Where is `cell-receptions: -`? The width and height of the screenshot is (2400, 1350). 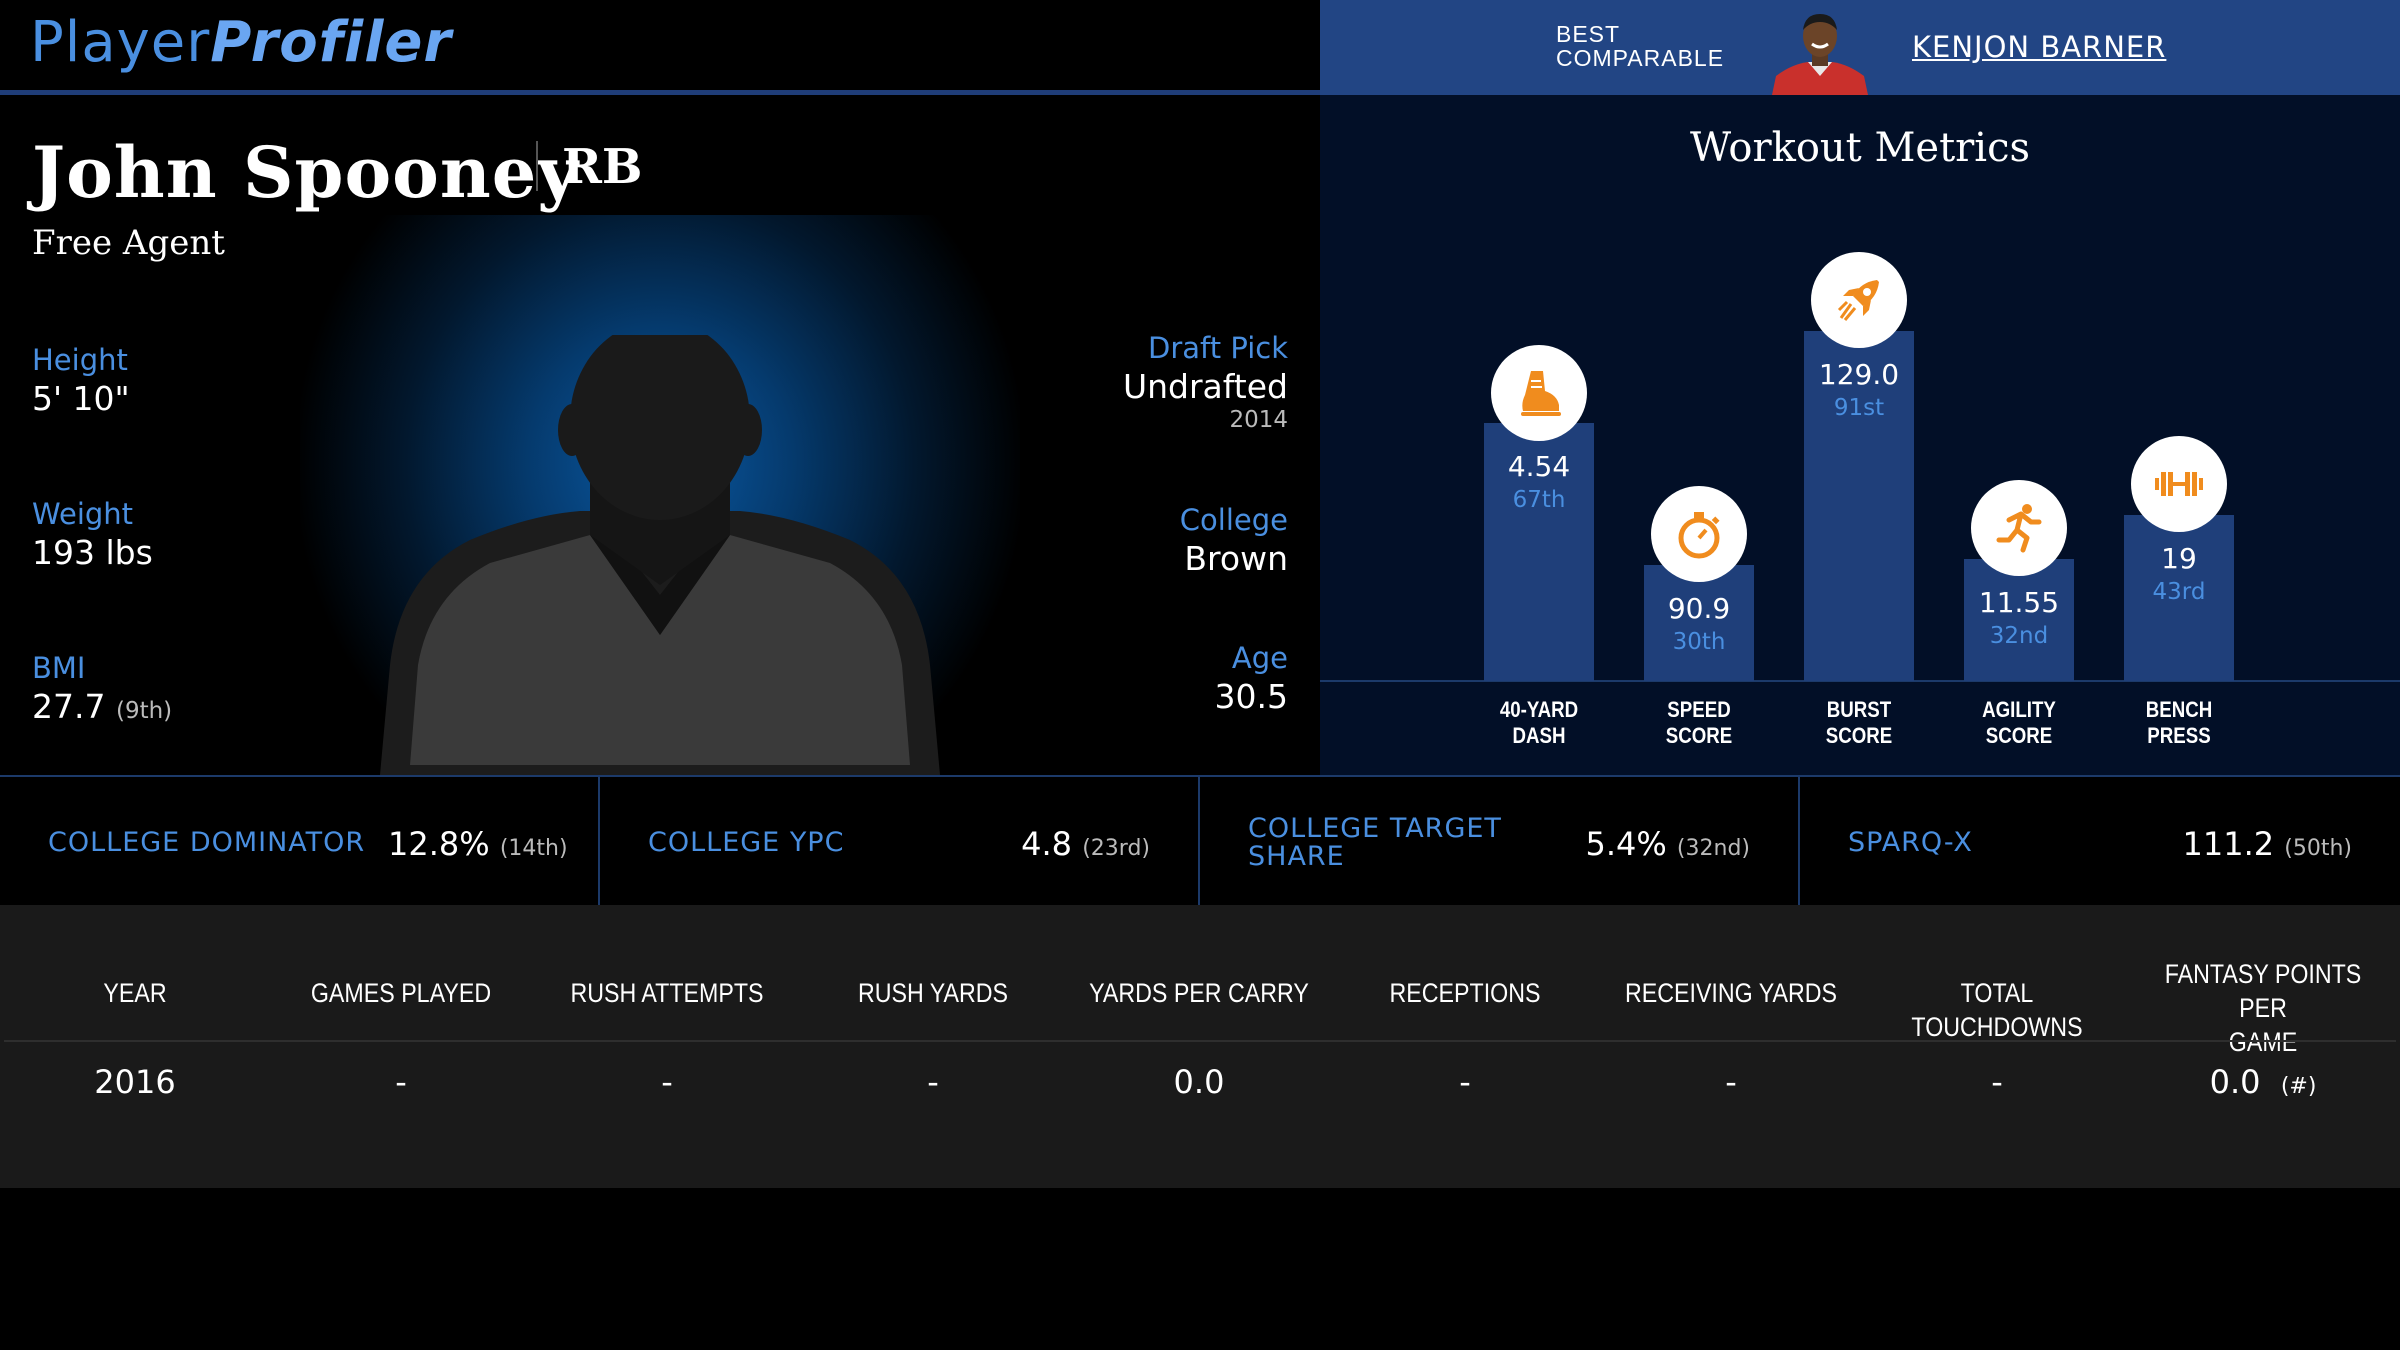 cell-receptions: - is located at coordinates (1465, 1082).